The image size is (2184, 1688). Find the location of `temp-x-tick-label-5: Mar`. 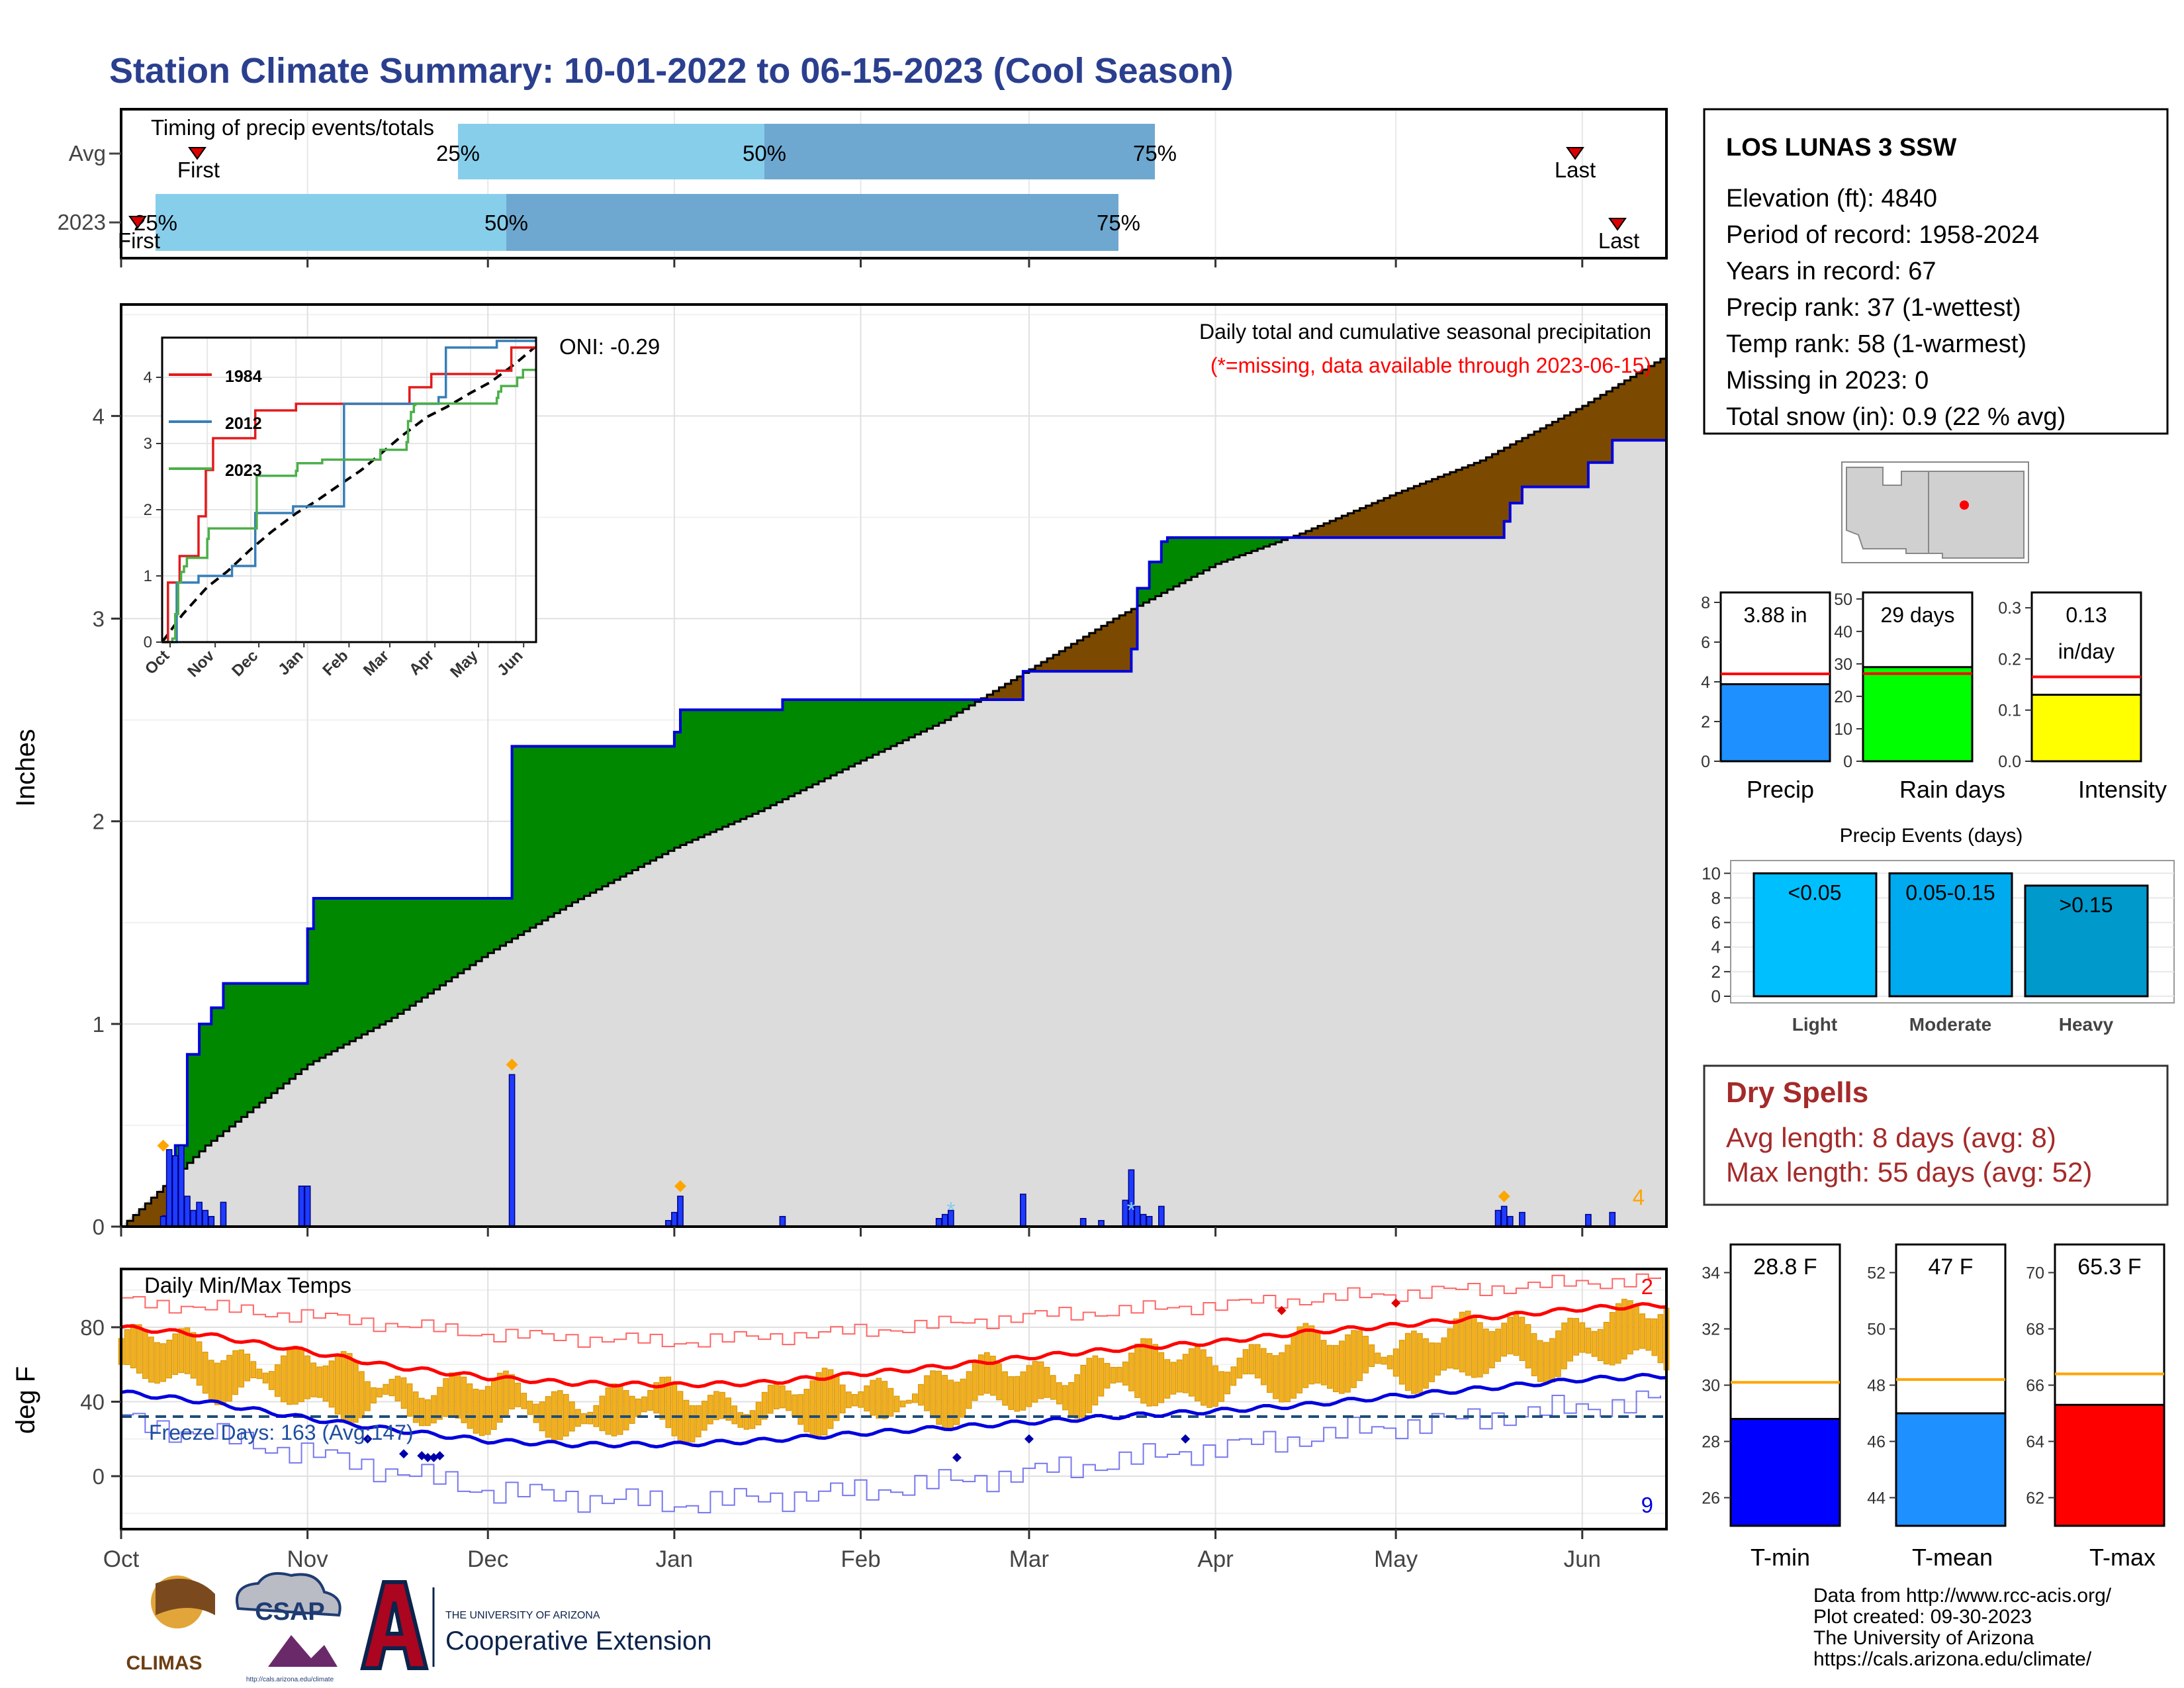

temp-x-tick-label-5: Mar is located at coordinates (1029, 1559).